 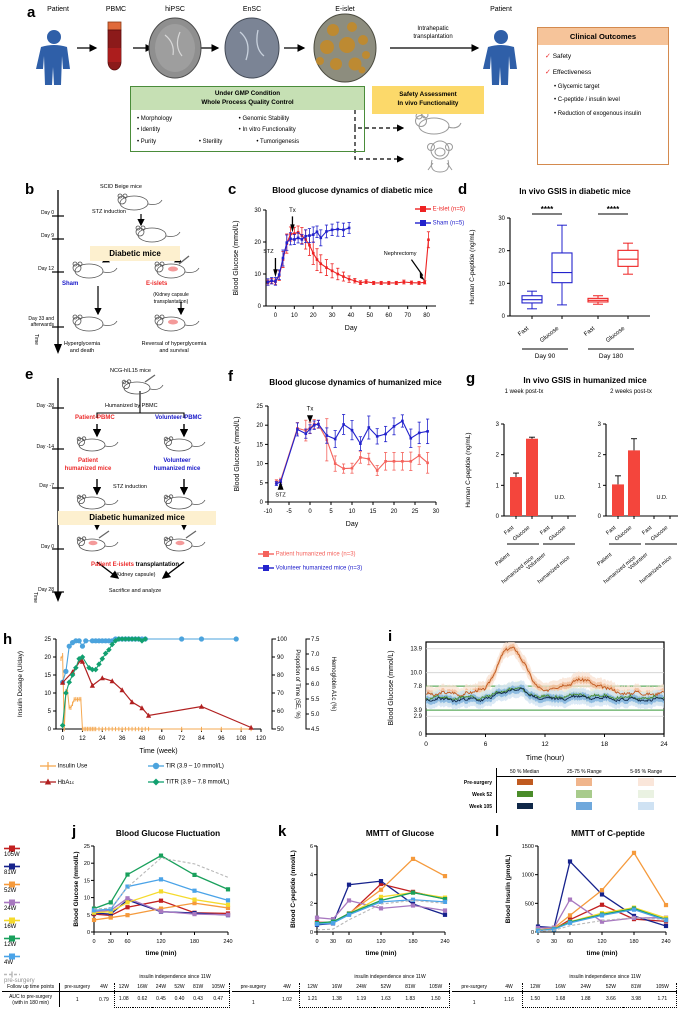 What do you see at coordinates (104, 999) in the screenshot?
I see `j-val-1: 0.79` at bounding box center [104, 999].